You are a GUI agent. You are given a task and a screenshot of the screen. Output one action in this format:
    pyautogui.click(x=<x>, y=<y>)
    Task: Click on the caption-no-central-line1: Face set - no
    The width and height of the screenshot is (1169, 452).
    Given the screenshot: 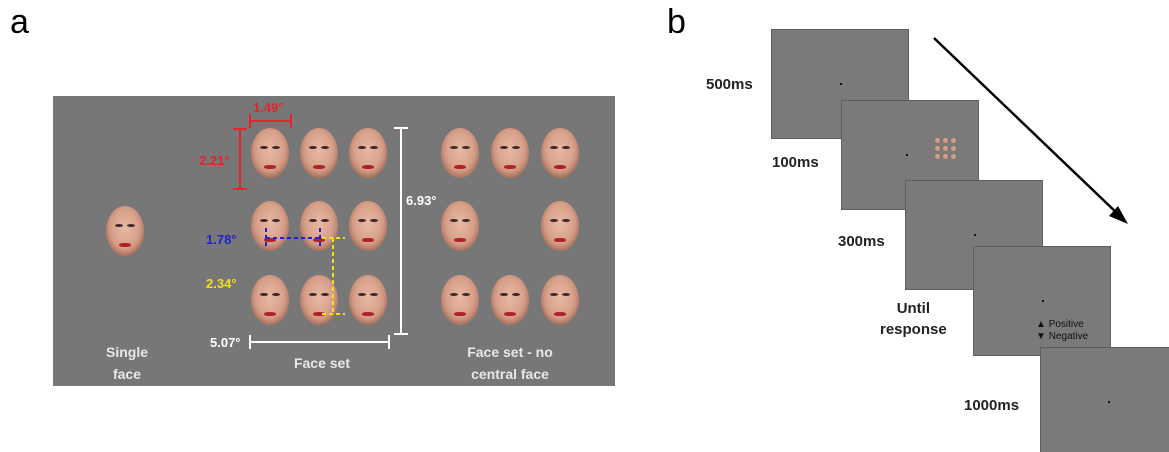 What is the action you would take?
    pyautogui.click(x=510, y=352)
    